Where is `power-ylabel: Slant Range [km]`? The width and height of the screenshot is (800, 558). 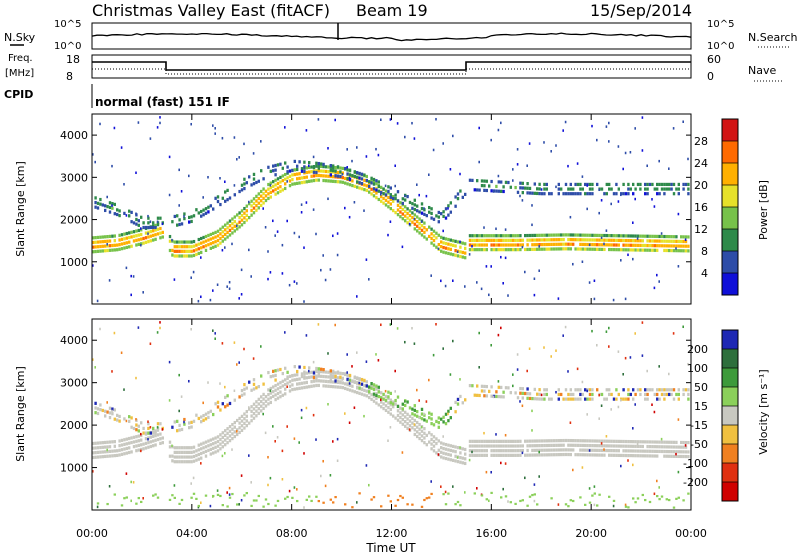 power-ylabel: Slant Range [km] is located at coordinates (20, 209).